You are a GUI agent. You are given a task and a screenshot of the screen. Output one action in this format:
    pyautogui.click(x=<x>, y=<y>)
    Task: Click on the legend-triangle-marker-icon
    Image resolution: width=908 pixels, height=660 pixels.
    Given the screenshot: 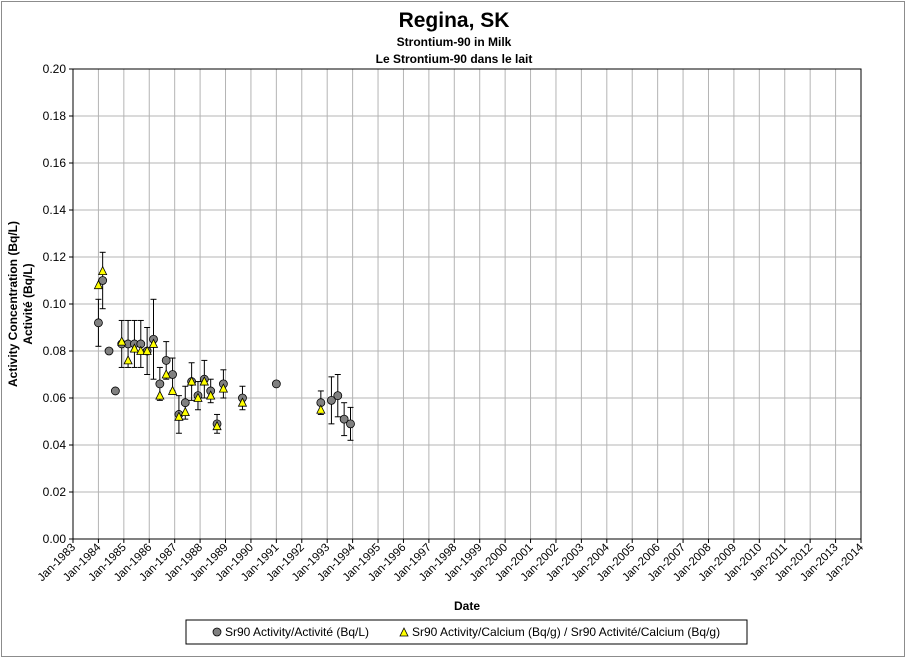 What is the action you would take?
    pyautogui.click(x=404, y=632)
    